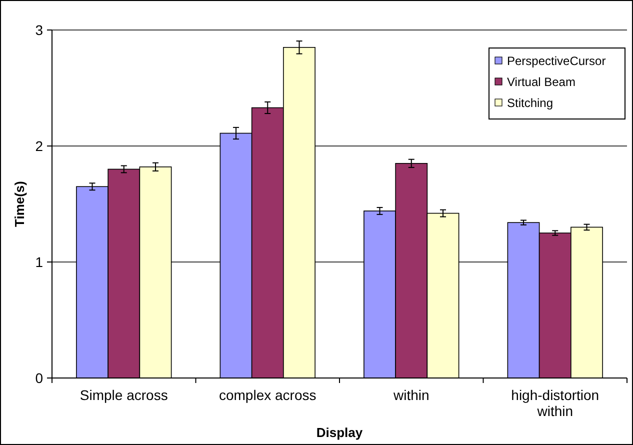  Describe the element at coordinates (411, 395) in the screenshot. I see `x-tick-label: within` at that location.